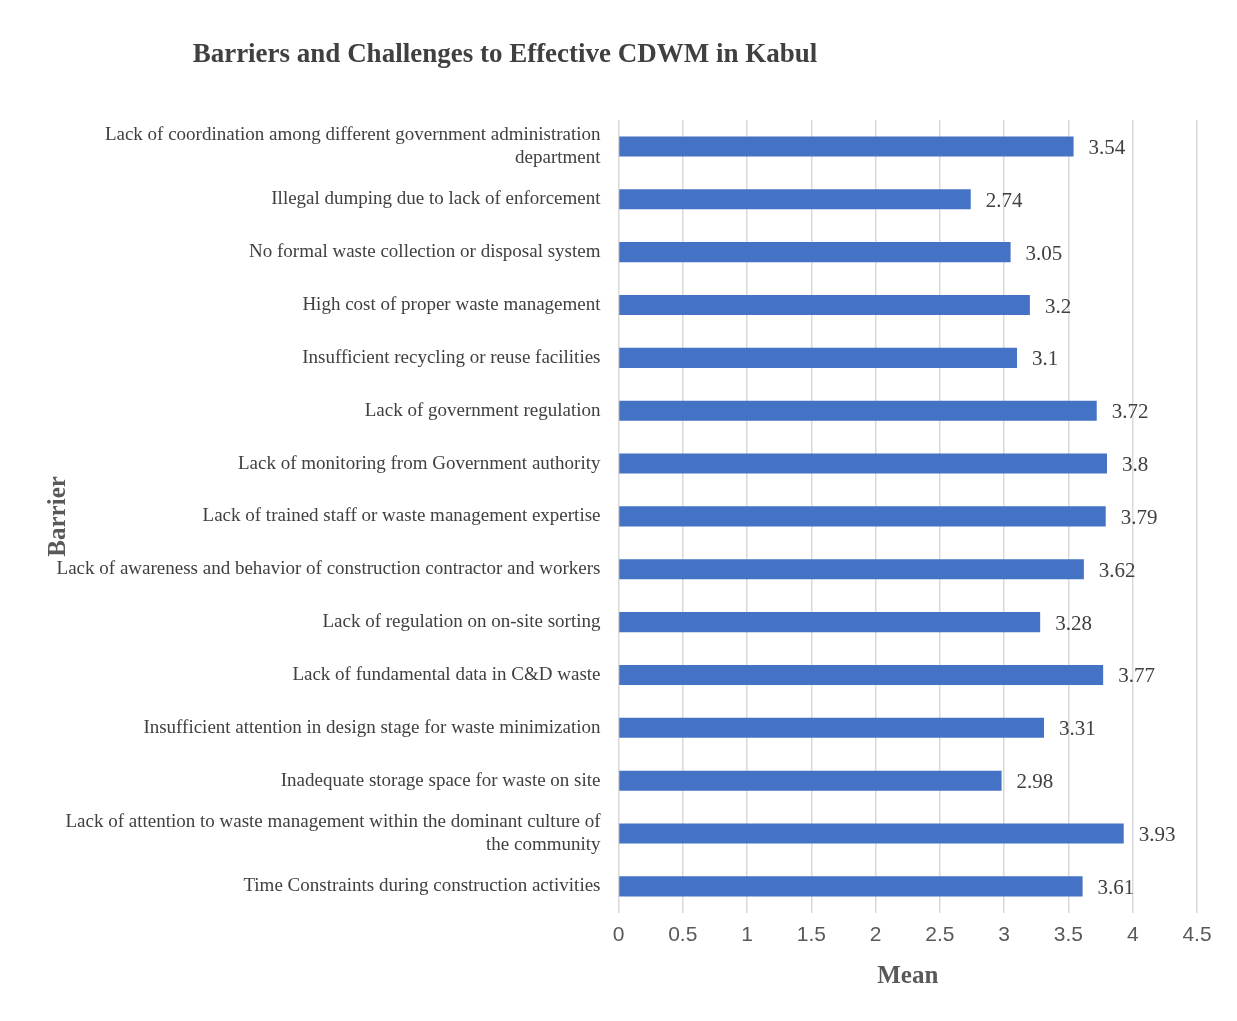  What do you see at coordinates (683, 934) in the screenshot?
I see `x-tick-label: 0.5` at bounding box center [683, 934].